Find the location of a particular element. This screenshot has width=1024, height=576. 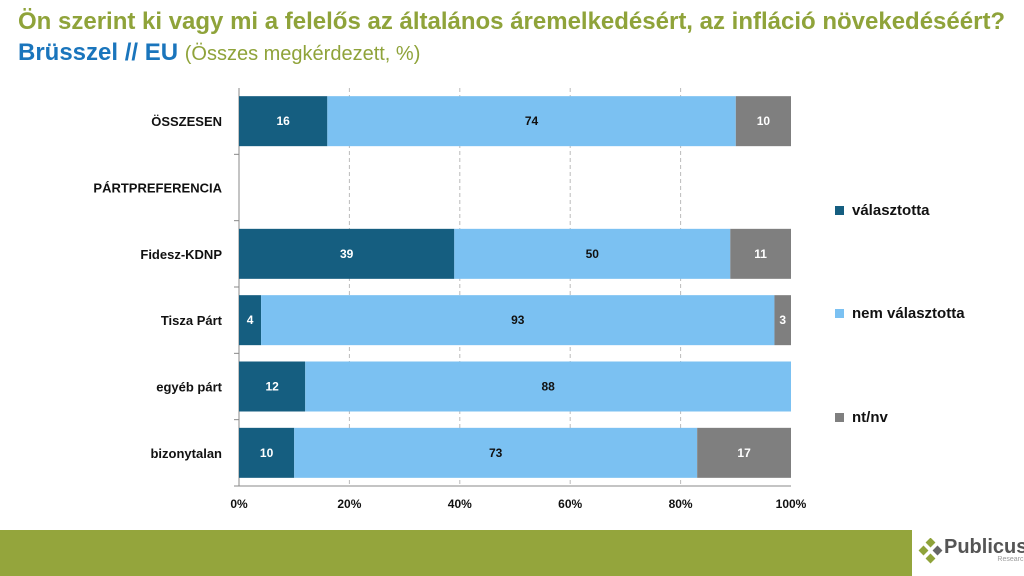

data-label: 16 is located at coordinates (283, 121).